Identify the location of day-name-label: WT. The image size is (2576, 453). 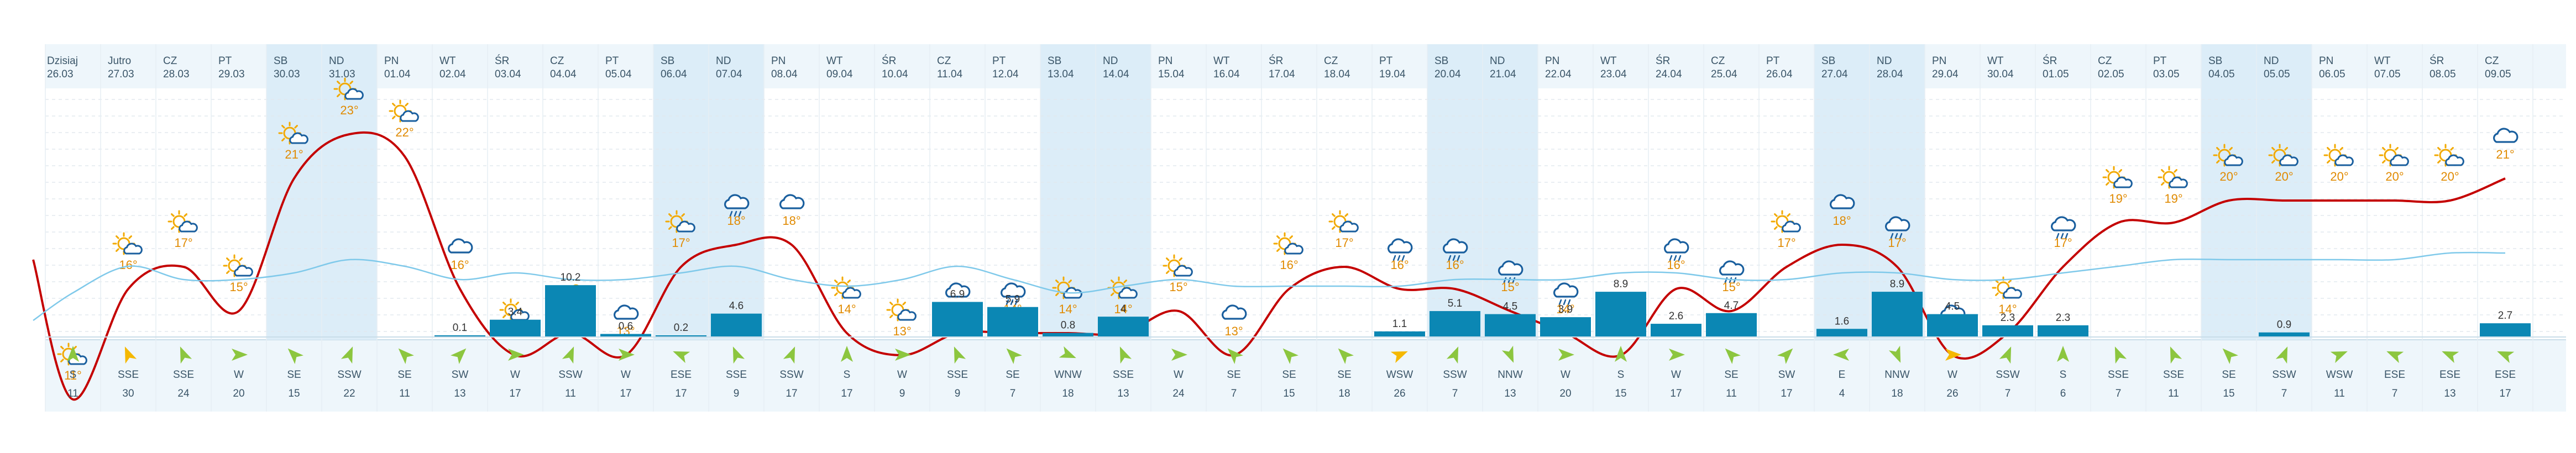
(1995, 61).